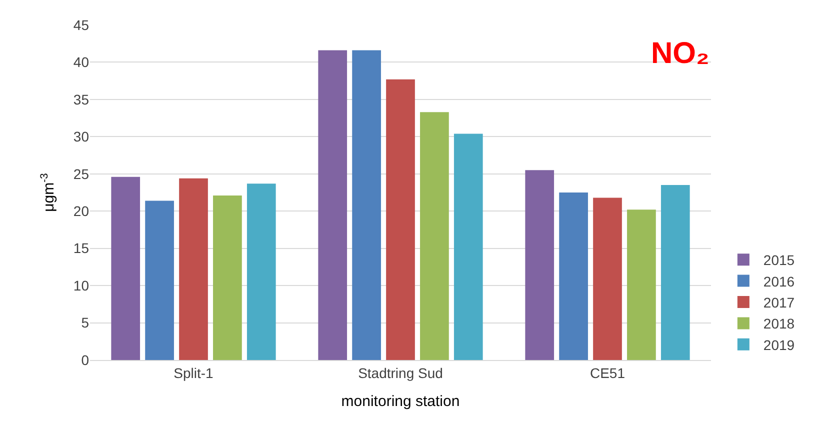 The width and height of the screenshot is (831, 430). I want to click on legend-label: 2018, so click(779, 324).